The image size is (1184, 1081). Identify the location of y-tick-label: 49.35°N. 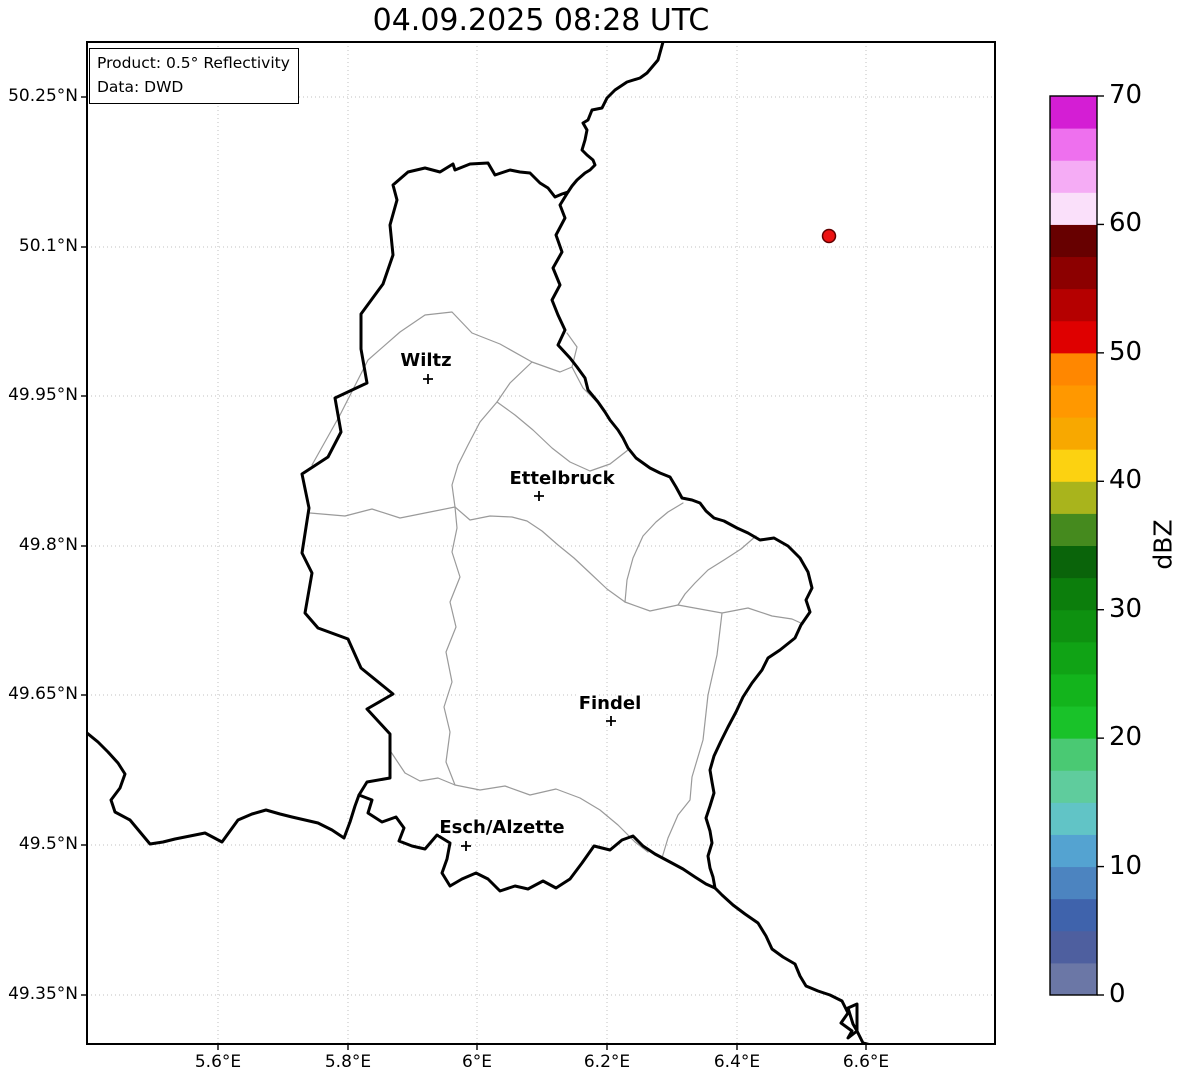
(43, 994).